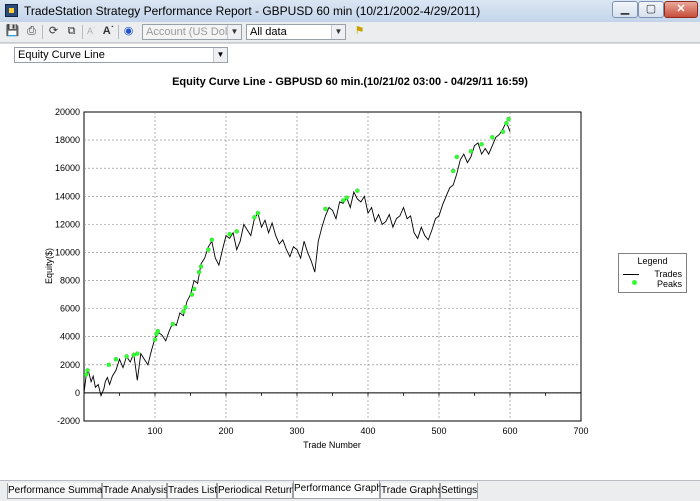  What do you see at coordinates (509, 431) in the screenshot?
I see `x-tick-label: 600` at bounding box center [509, 431].